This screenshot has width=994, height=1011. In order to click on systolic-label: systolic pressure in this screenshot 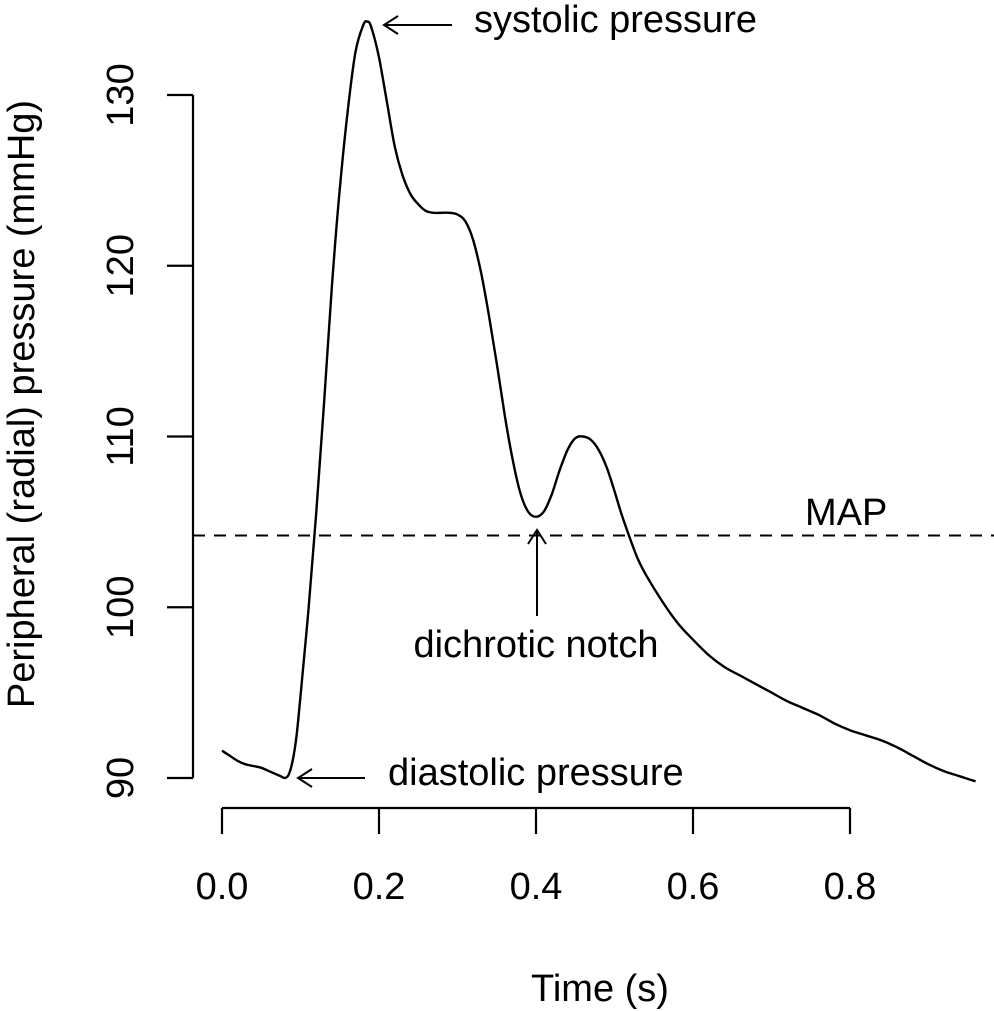, I will do `click(615, 20)`.